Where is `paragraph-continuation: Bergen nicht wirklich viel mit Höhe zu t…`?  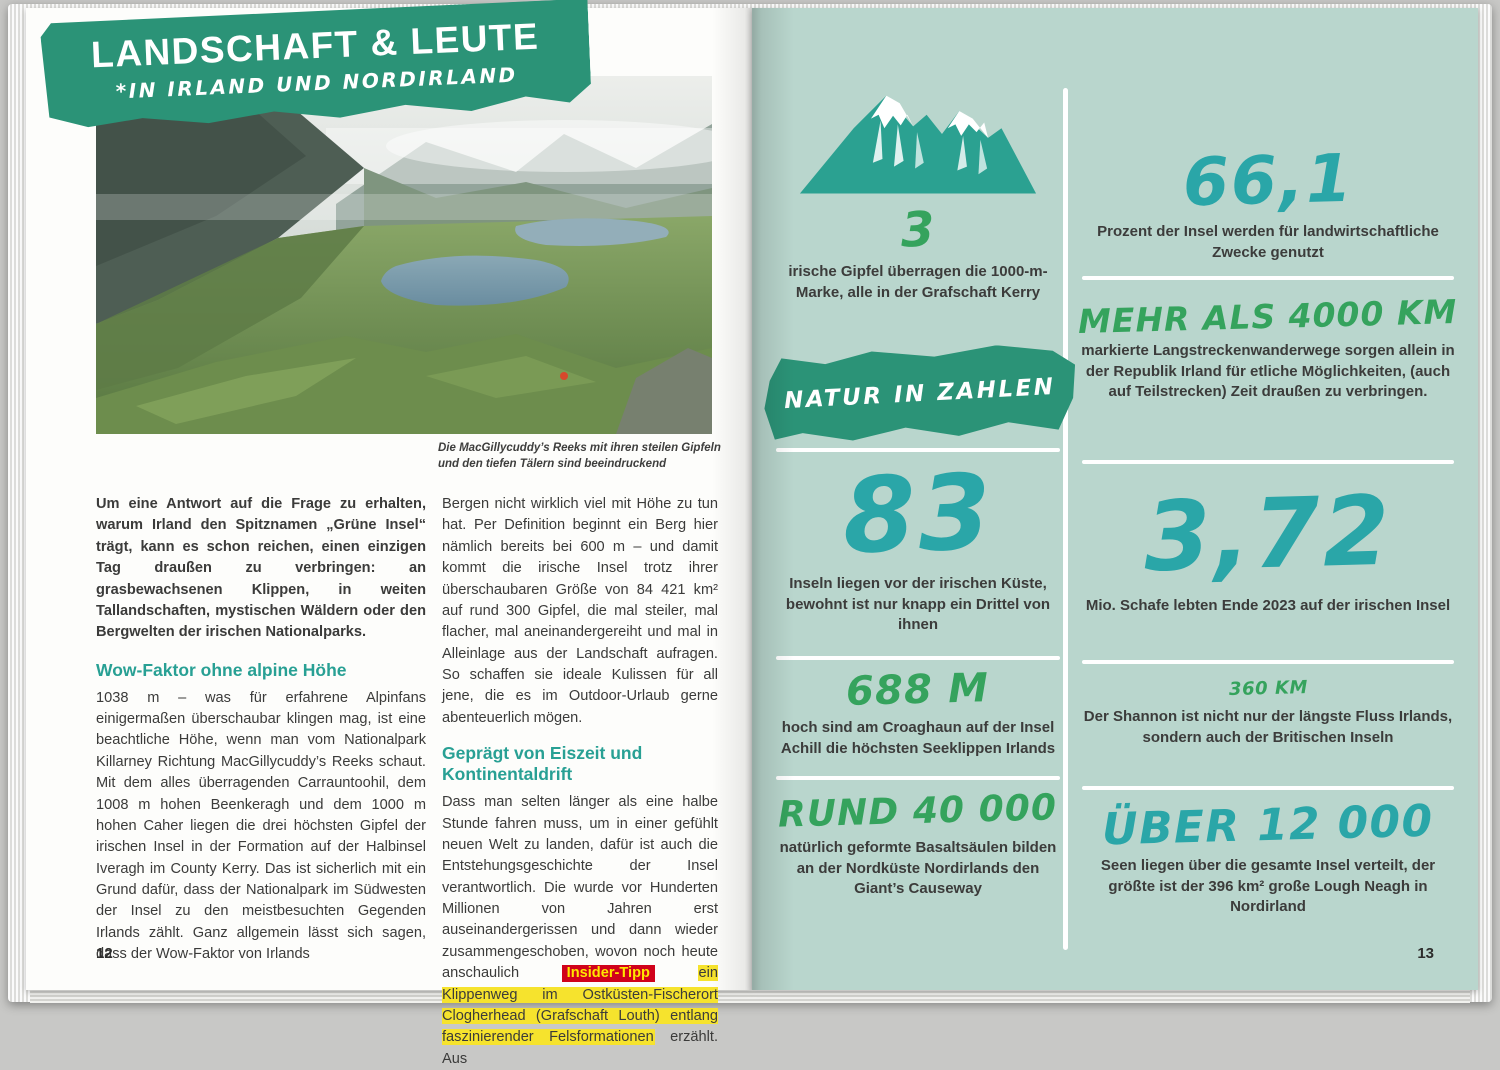
paragraph-continuation: Bergen nicht wirklich viel mit Höhe zu t… is located at coordinates (580, 611).